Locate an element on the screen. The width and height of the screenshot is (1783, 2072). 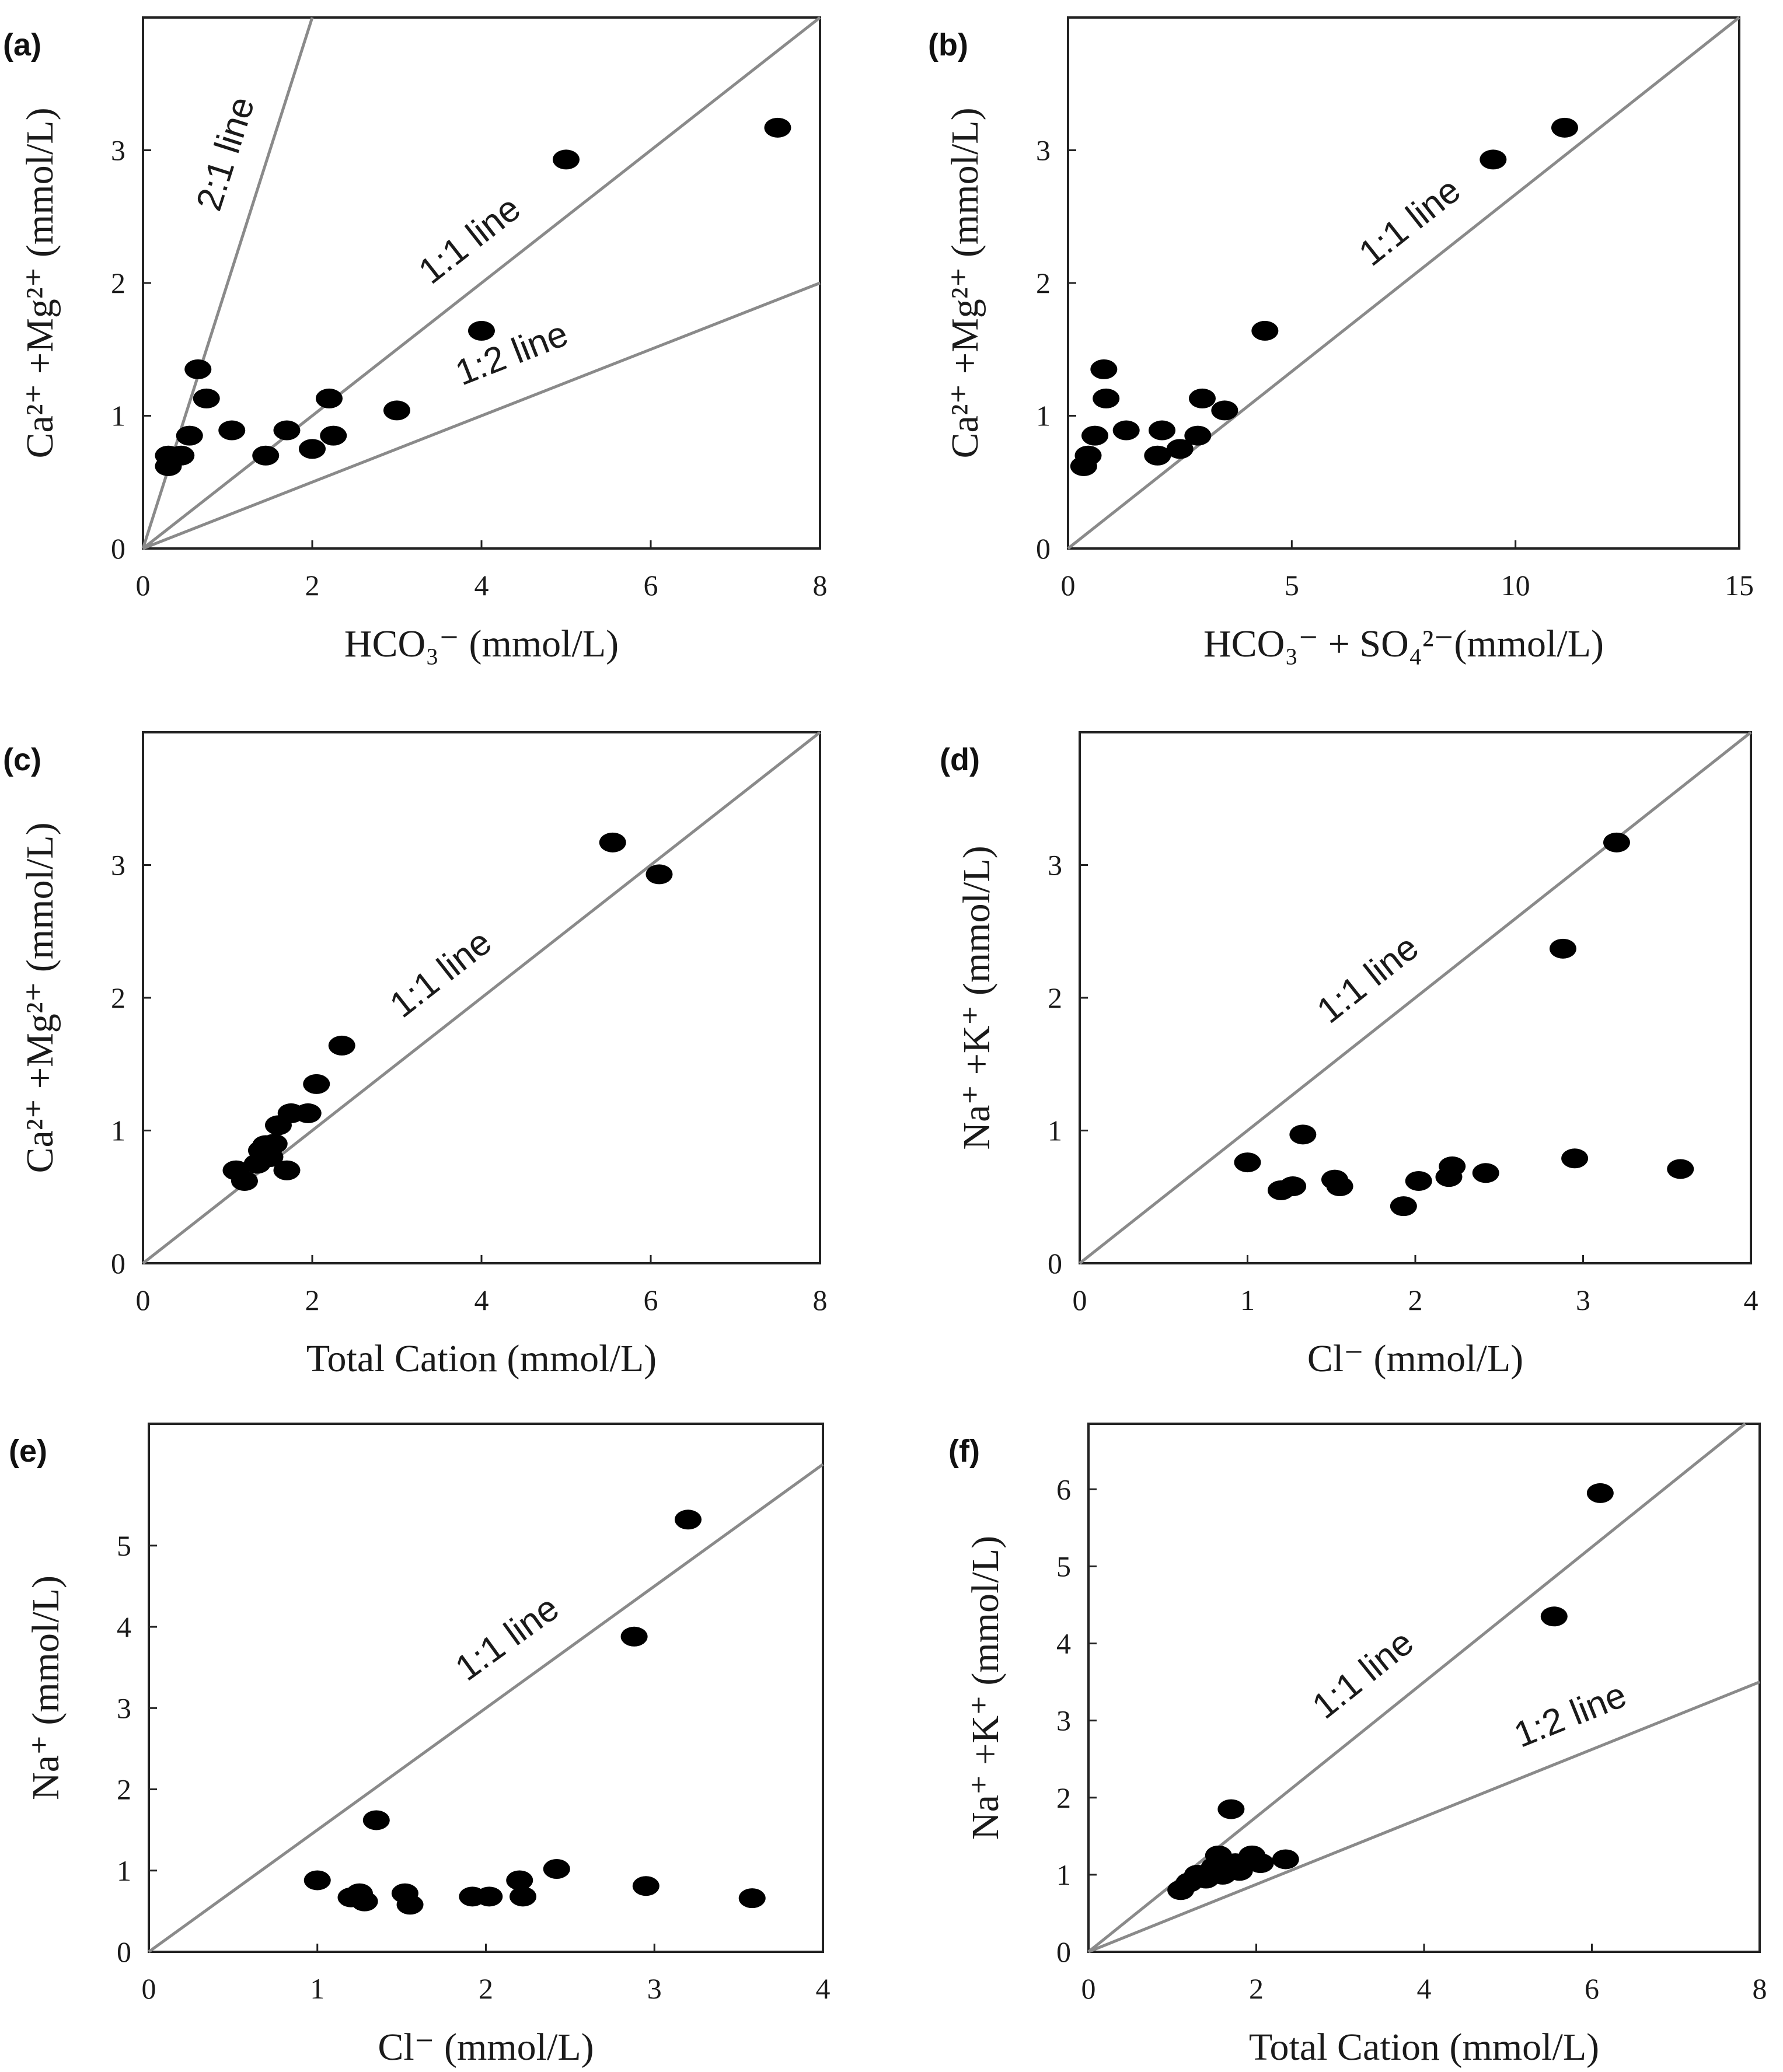
x-tick-label: 8 is located at coordinates (1760, 1988).